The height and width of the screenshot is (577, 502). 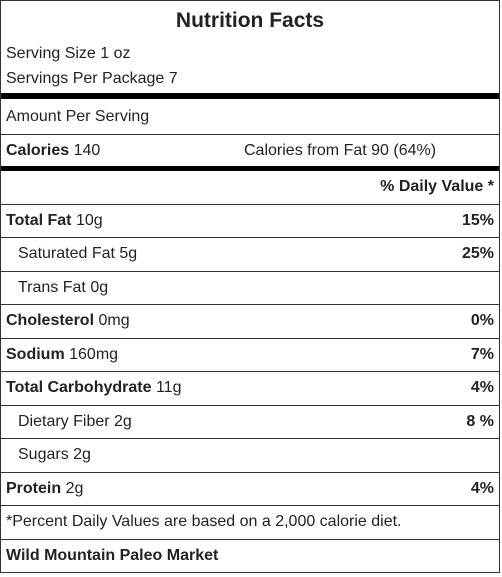 I want to click on calories-row: Calories 140 Calories from Fat 90 (64%), so click(x=250, y=150).